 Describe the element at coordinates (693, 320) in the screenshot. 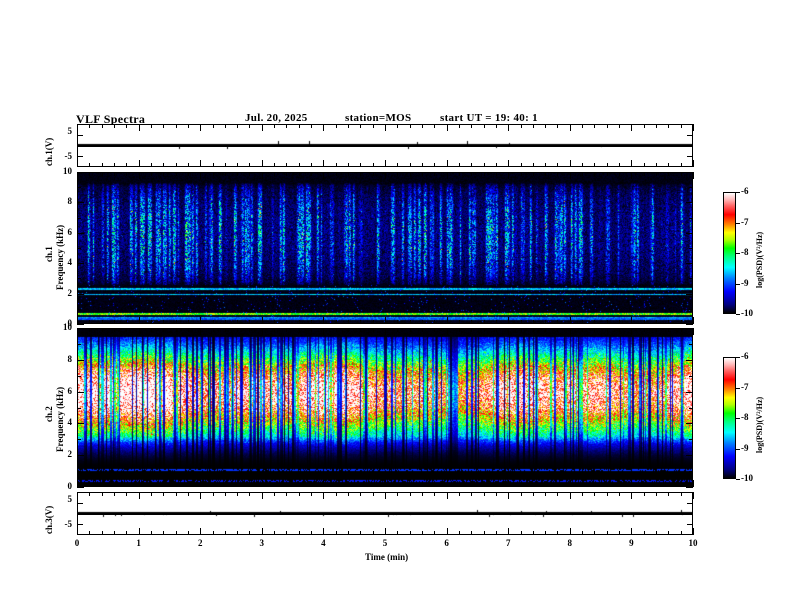

I see `ch1-spectrogram-xtick-bottom` at that location.